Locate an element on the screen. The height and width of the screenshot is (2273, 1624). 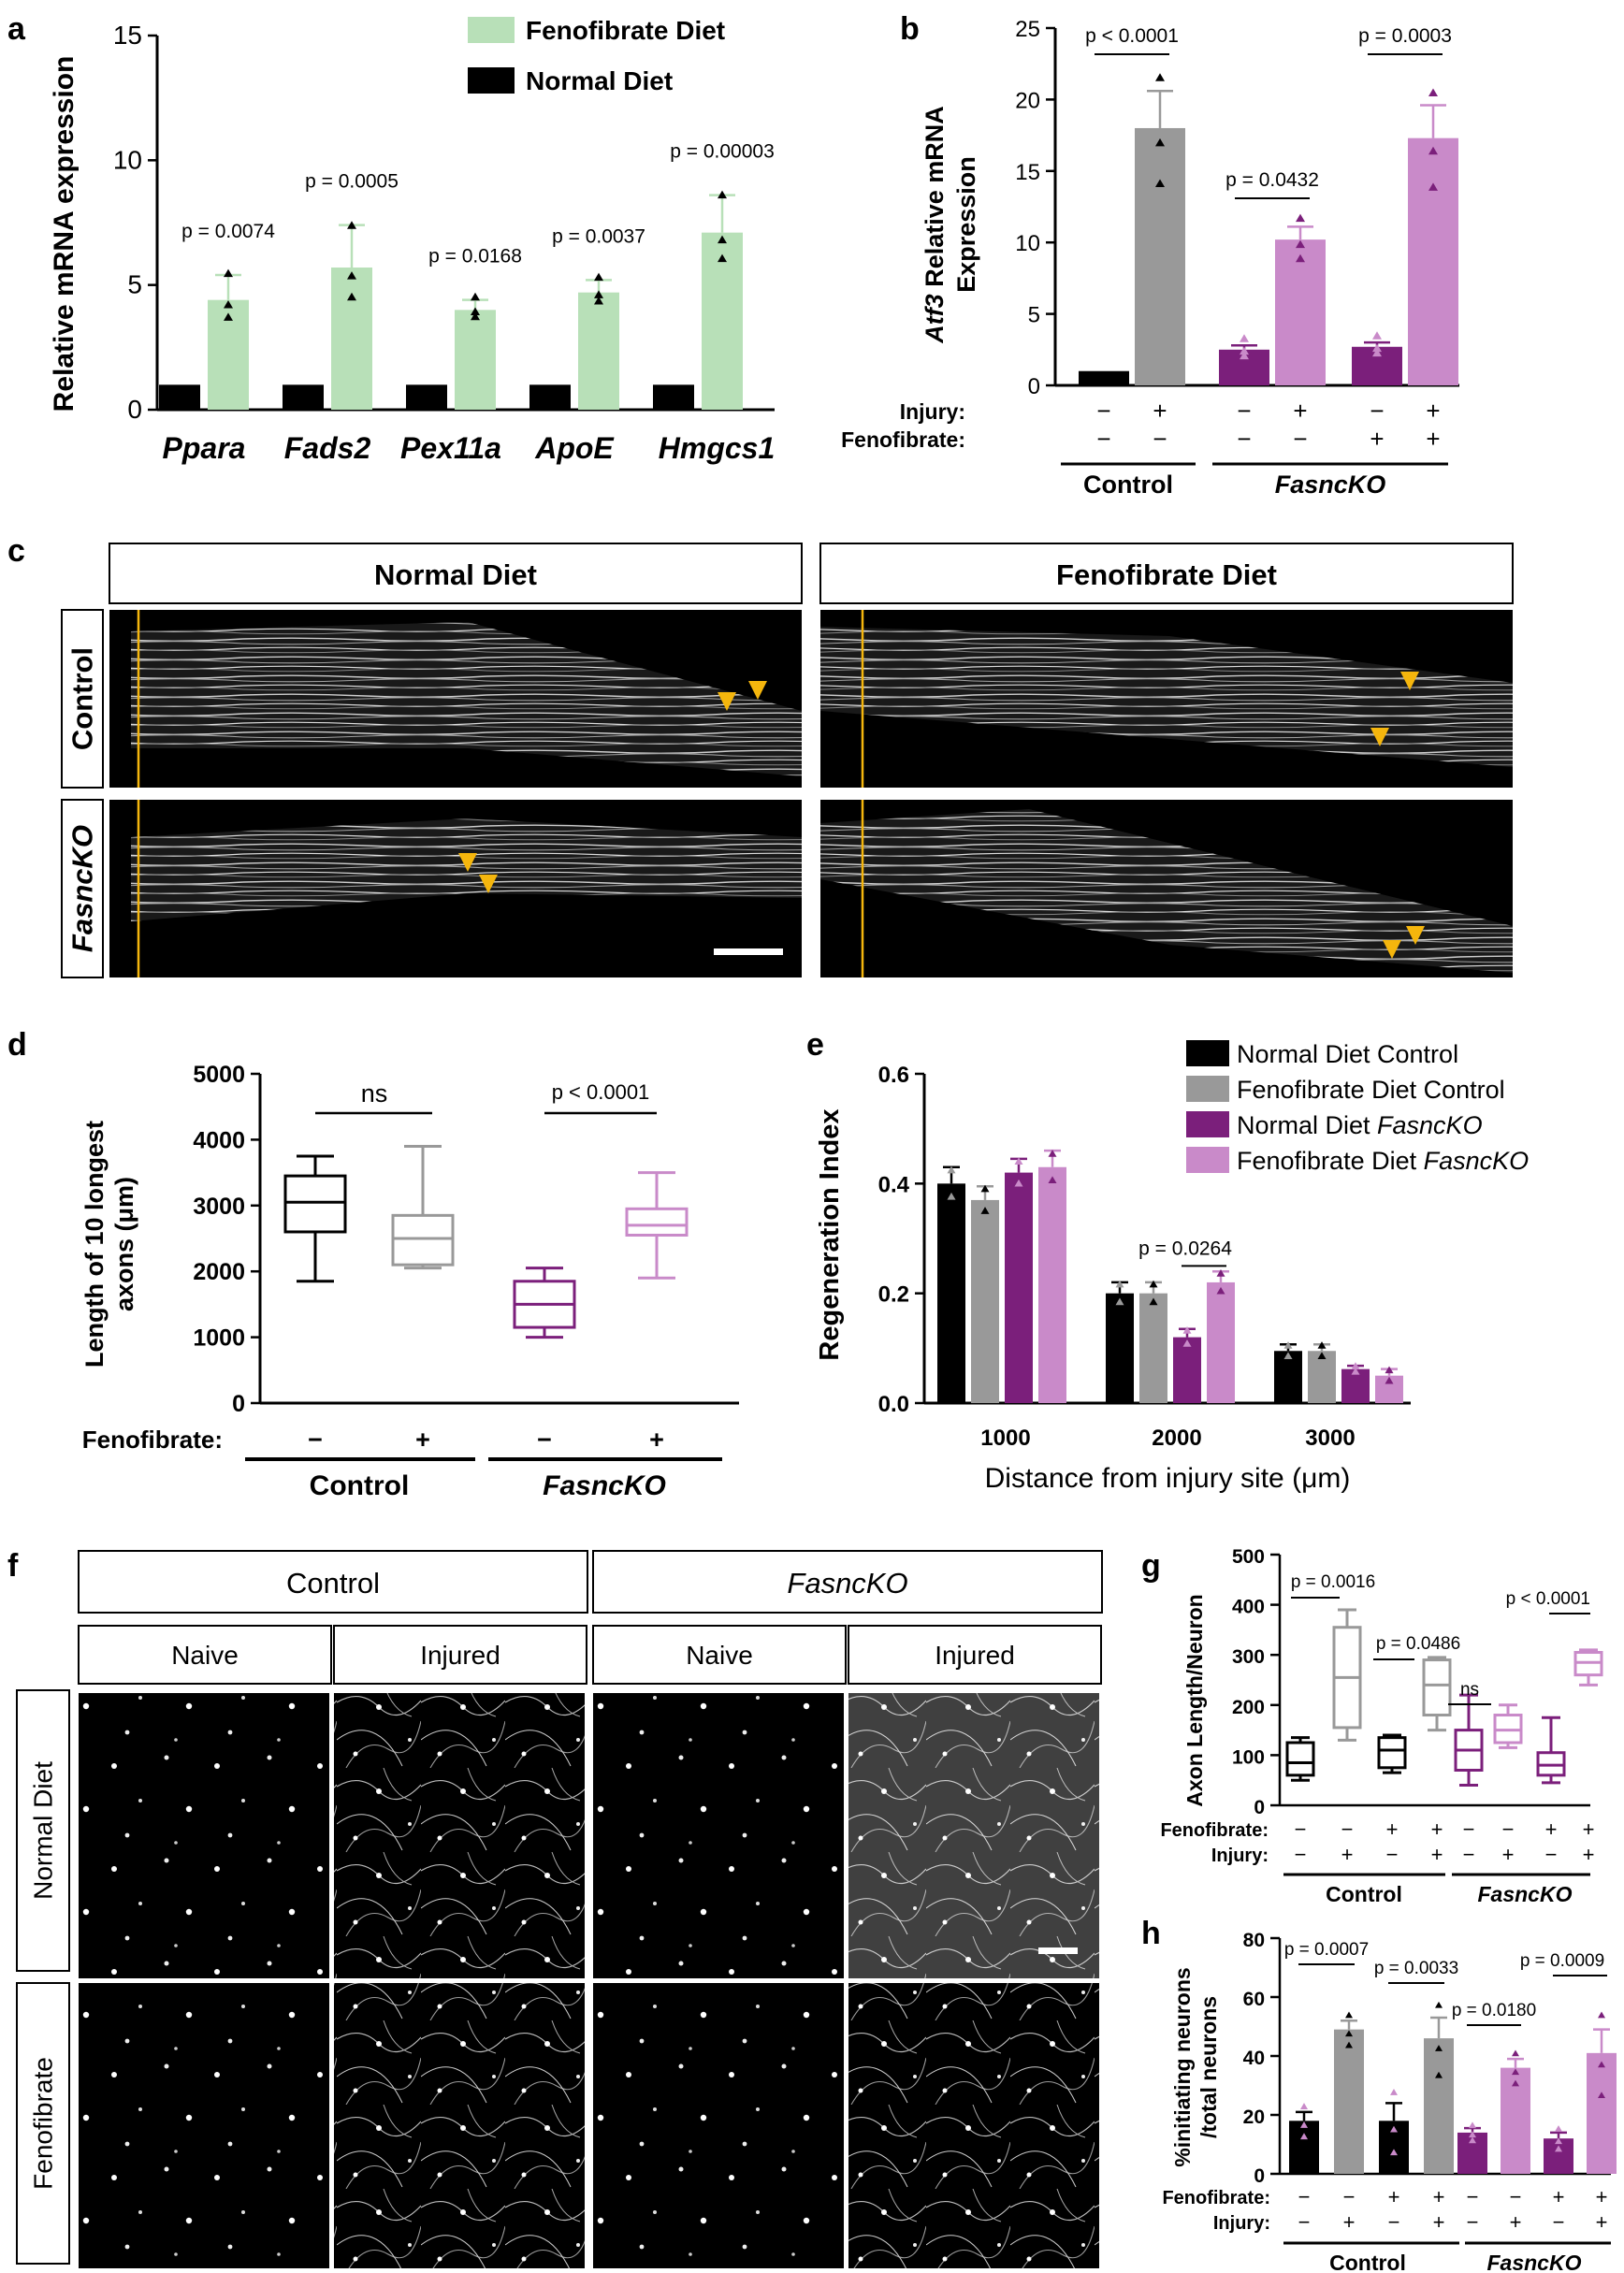
panel-e-ylabel: Regeneration Index is located at coordinates (830, 1234).